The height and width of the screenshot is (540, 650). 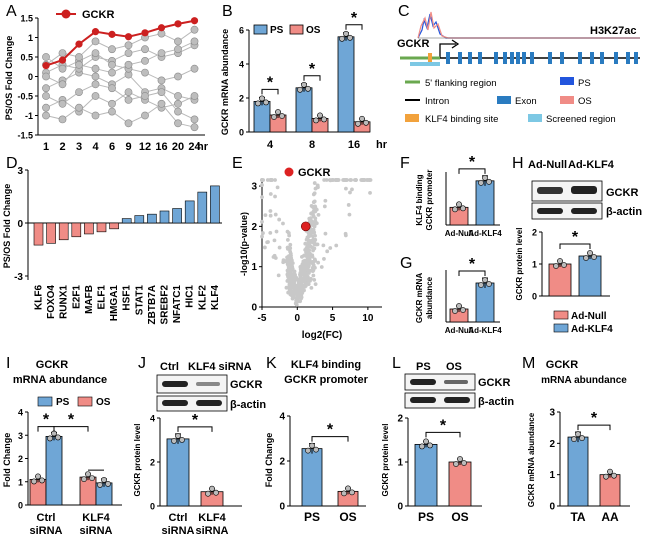 I want to click on panel-l-ytick-label: 1, so click(x=400, y=463).